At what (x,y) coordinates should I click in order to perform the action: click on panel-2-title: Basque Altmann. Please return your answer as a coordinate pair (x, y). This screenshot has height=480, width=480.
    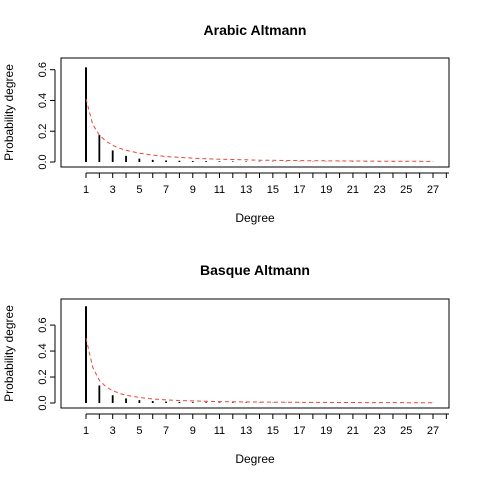
    Looking at the image, I should click on (255, 270).